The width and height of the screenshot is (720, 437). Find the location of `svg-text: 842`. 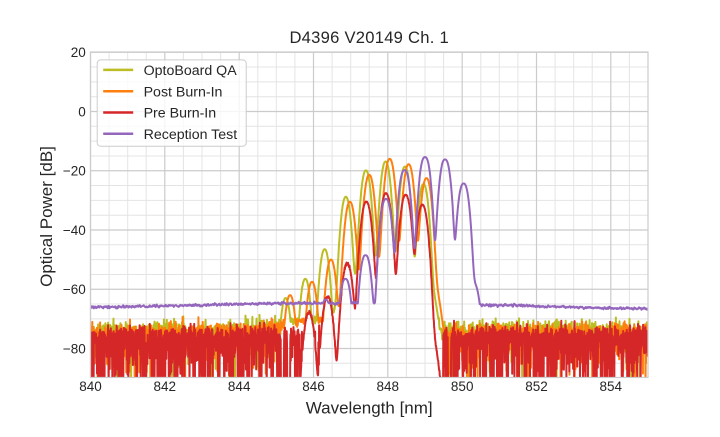

svg-text: 842 is located at coordinates (165, 386).